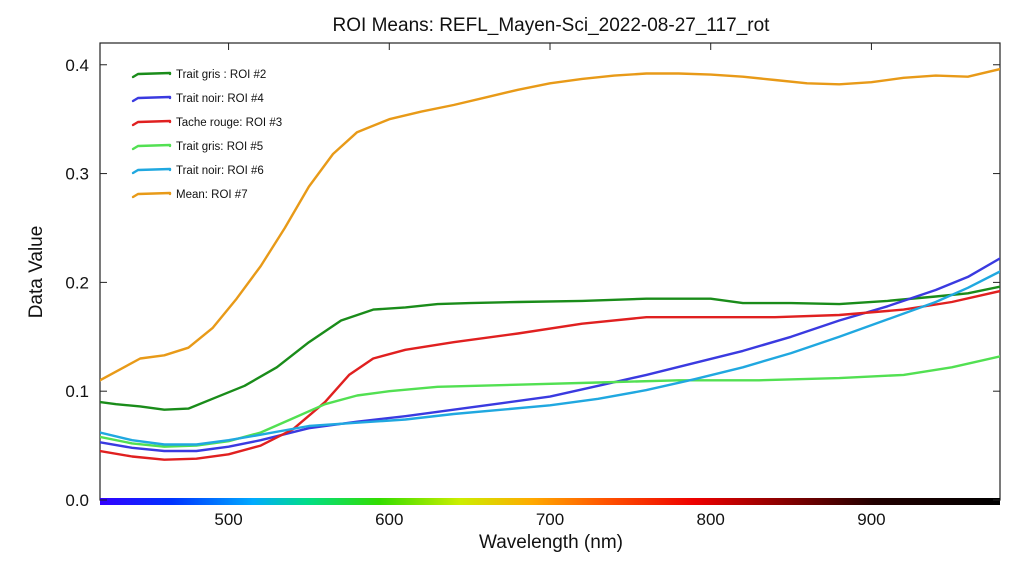 Image resolution: width=1024 pixels, height=571 pixels. What do you see at coordinates (77, 65) in the screenshot?
I see `y-tick-label: 0.4` at bounding box center [77, 65].